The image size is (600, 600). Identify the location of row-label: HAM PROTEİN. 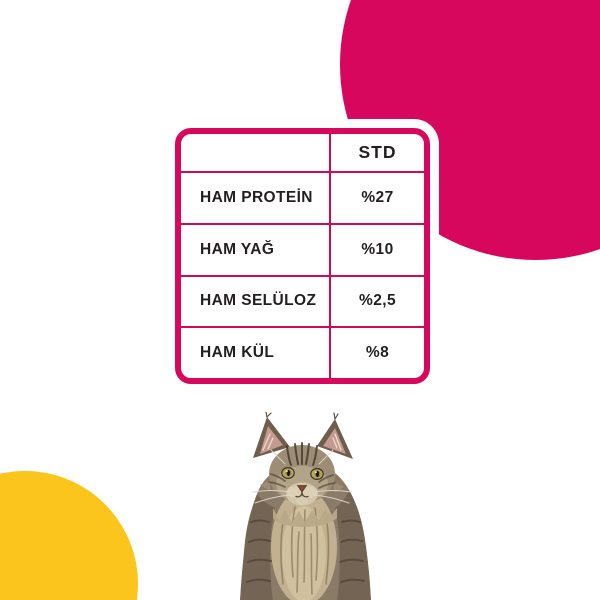
(256, 197).